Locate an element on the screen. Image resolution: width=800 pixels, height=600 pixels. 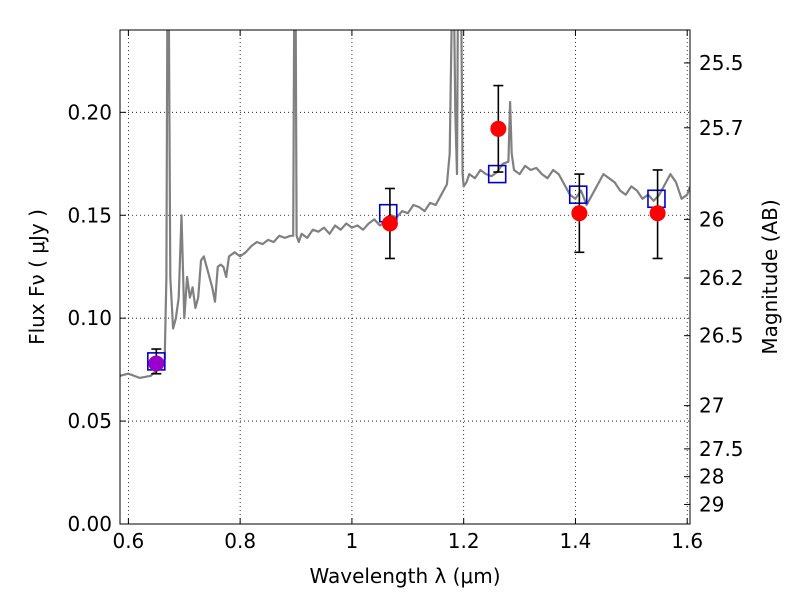
x-tick-label: 1 is located at coordinates (352, 541).